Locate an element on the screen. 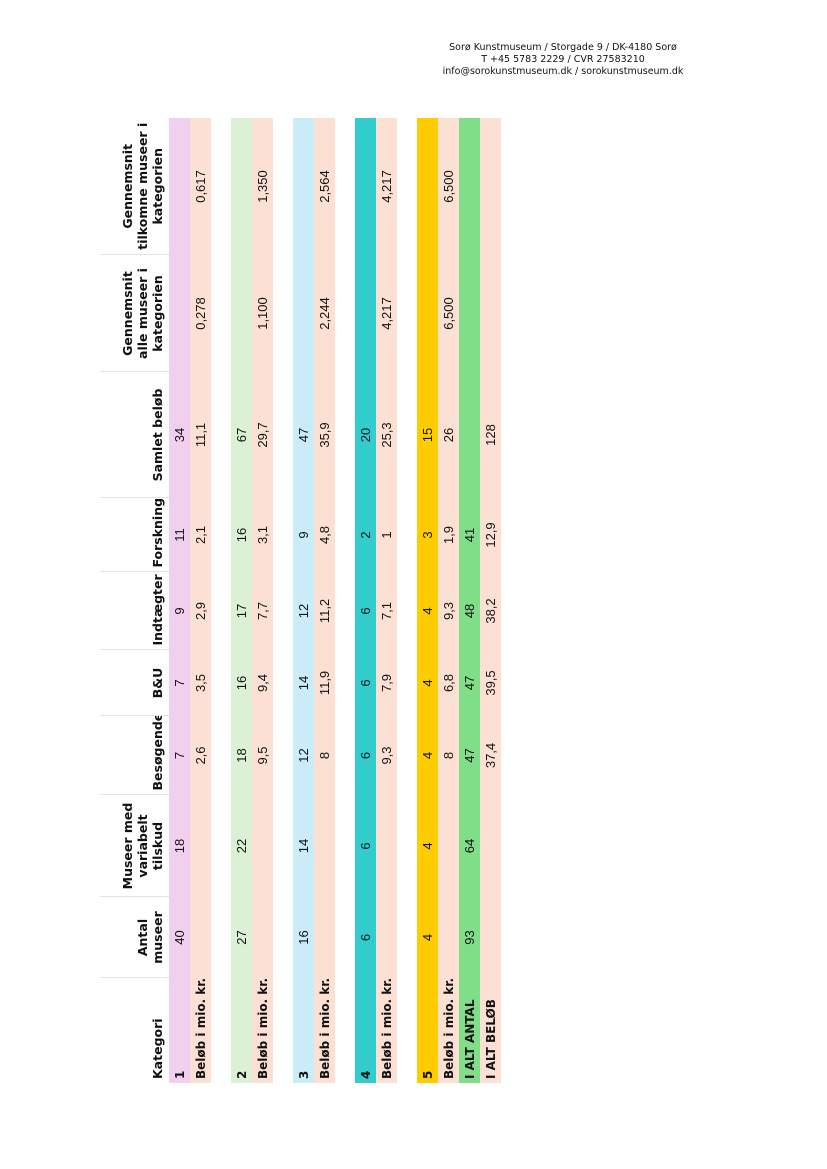 This screenshot has width=827, height=1169. table-row: 5 4 4 4 4 4 3 15 is located at coordinates (427, 600).